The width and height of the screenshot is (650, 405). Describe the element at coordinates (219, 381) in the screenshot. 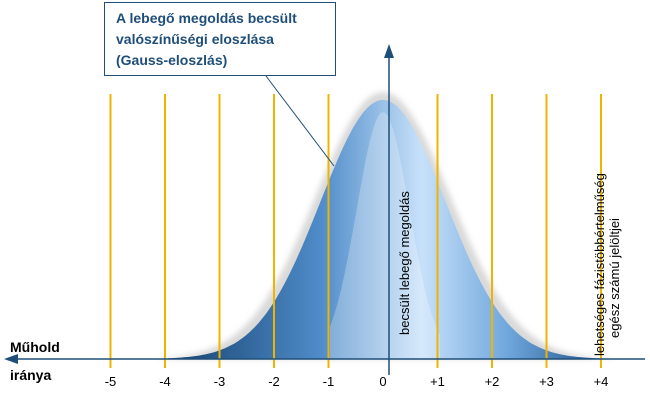

I see `tick-label: -3` at that location.